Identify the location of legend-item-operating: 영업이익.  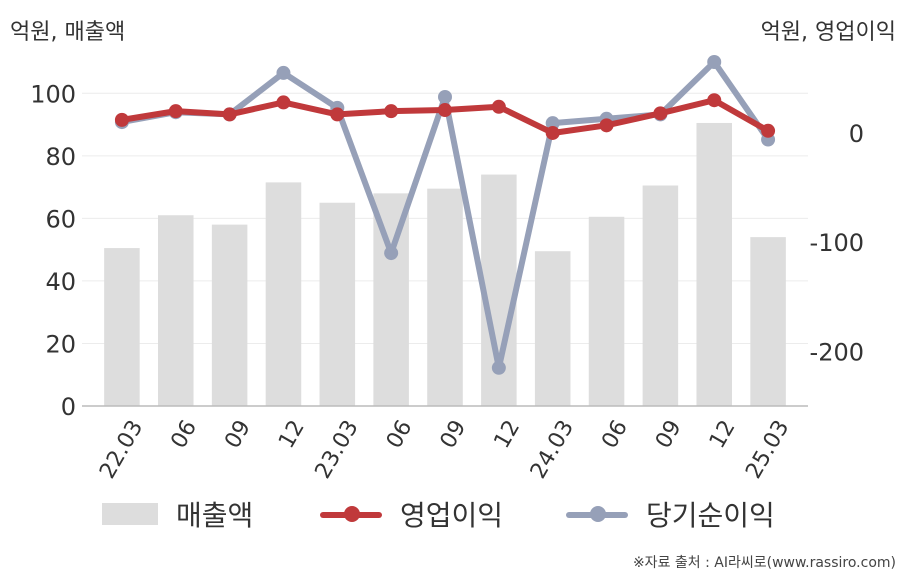
(411, 514).